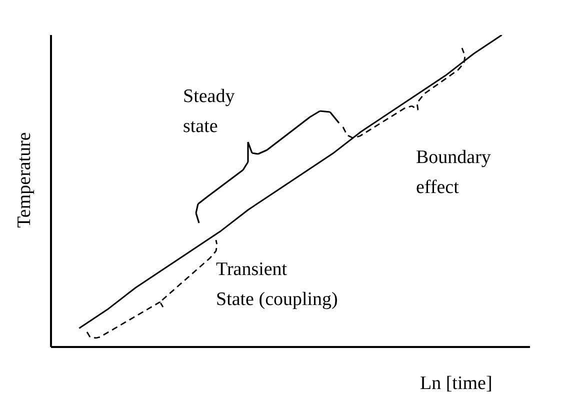  What do you see at coordinates (209, 111) in the screenshot?
I see `annotation: Steady state` at bounding box center [209, 111].